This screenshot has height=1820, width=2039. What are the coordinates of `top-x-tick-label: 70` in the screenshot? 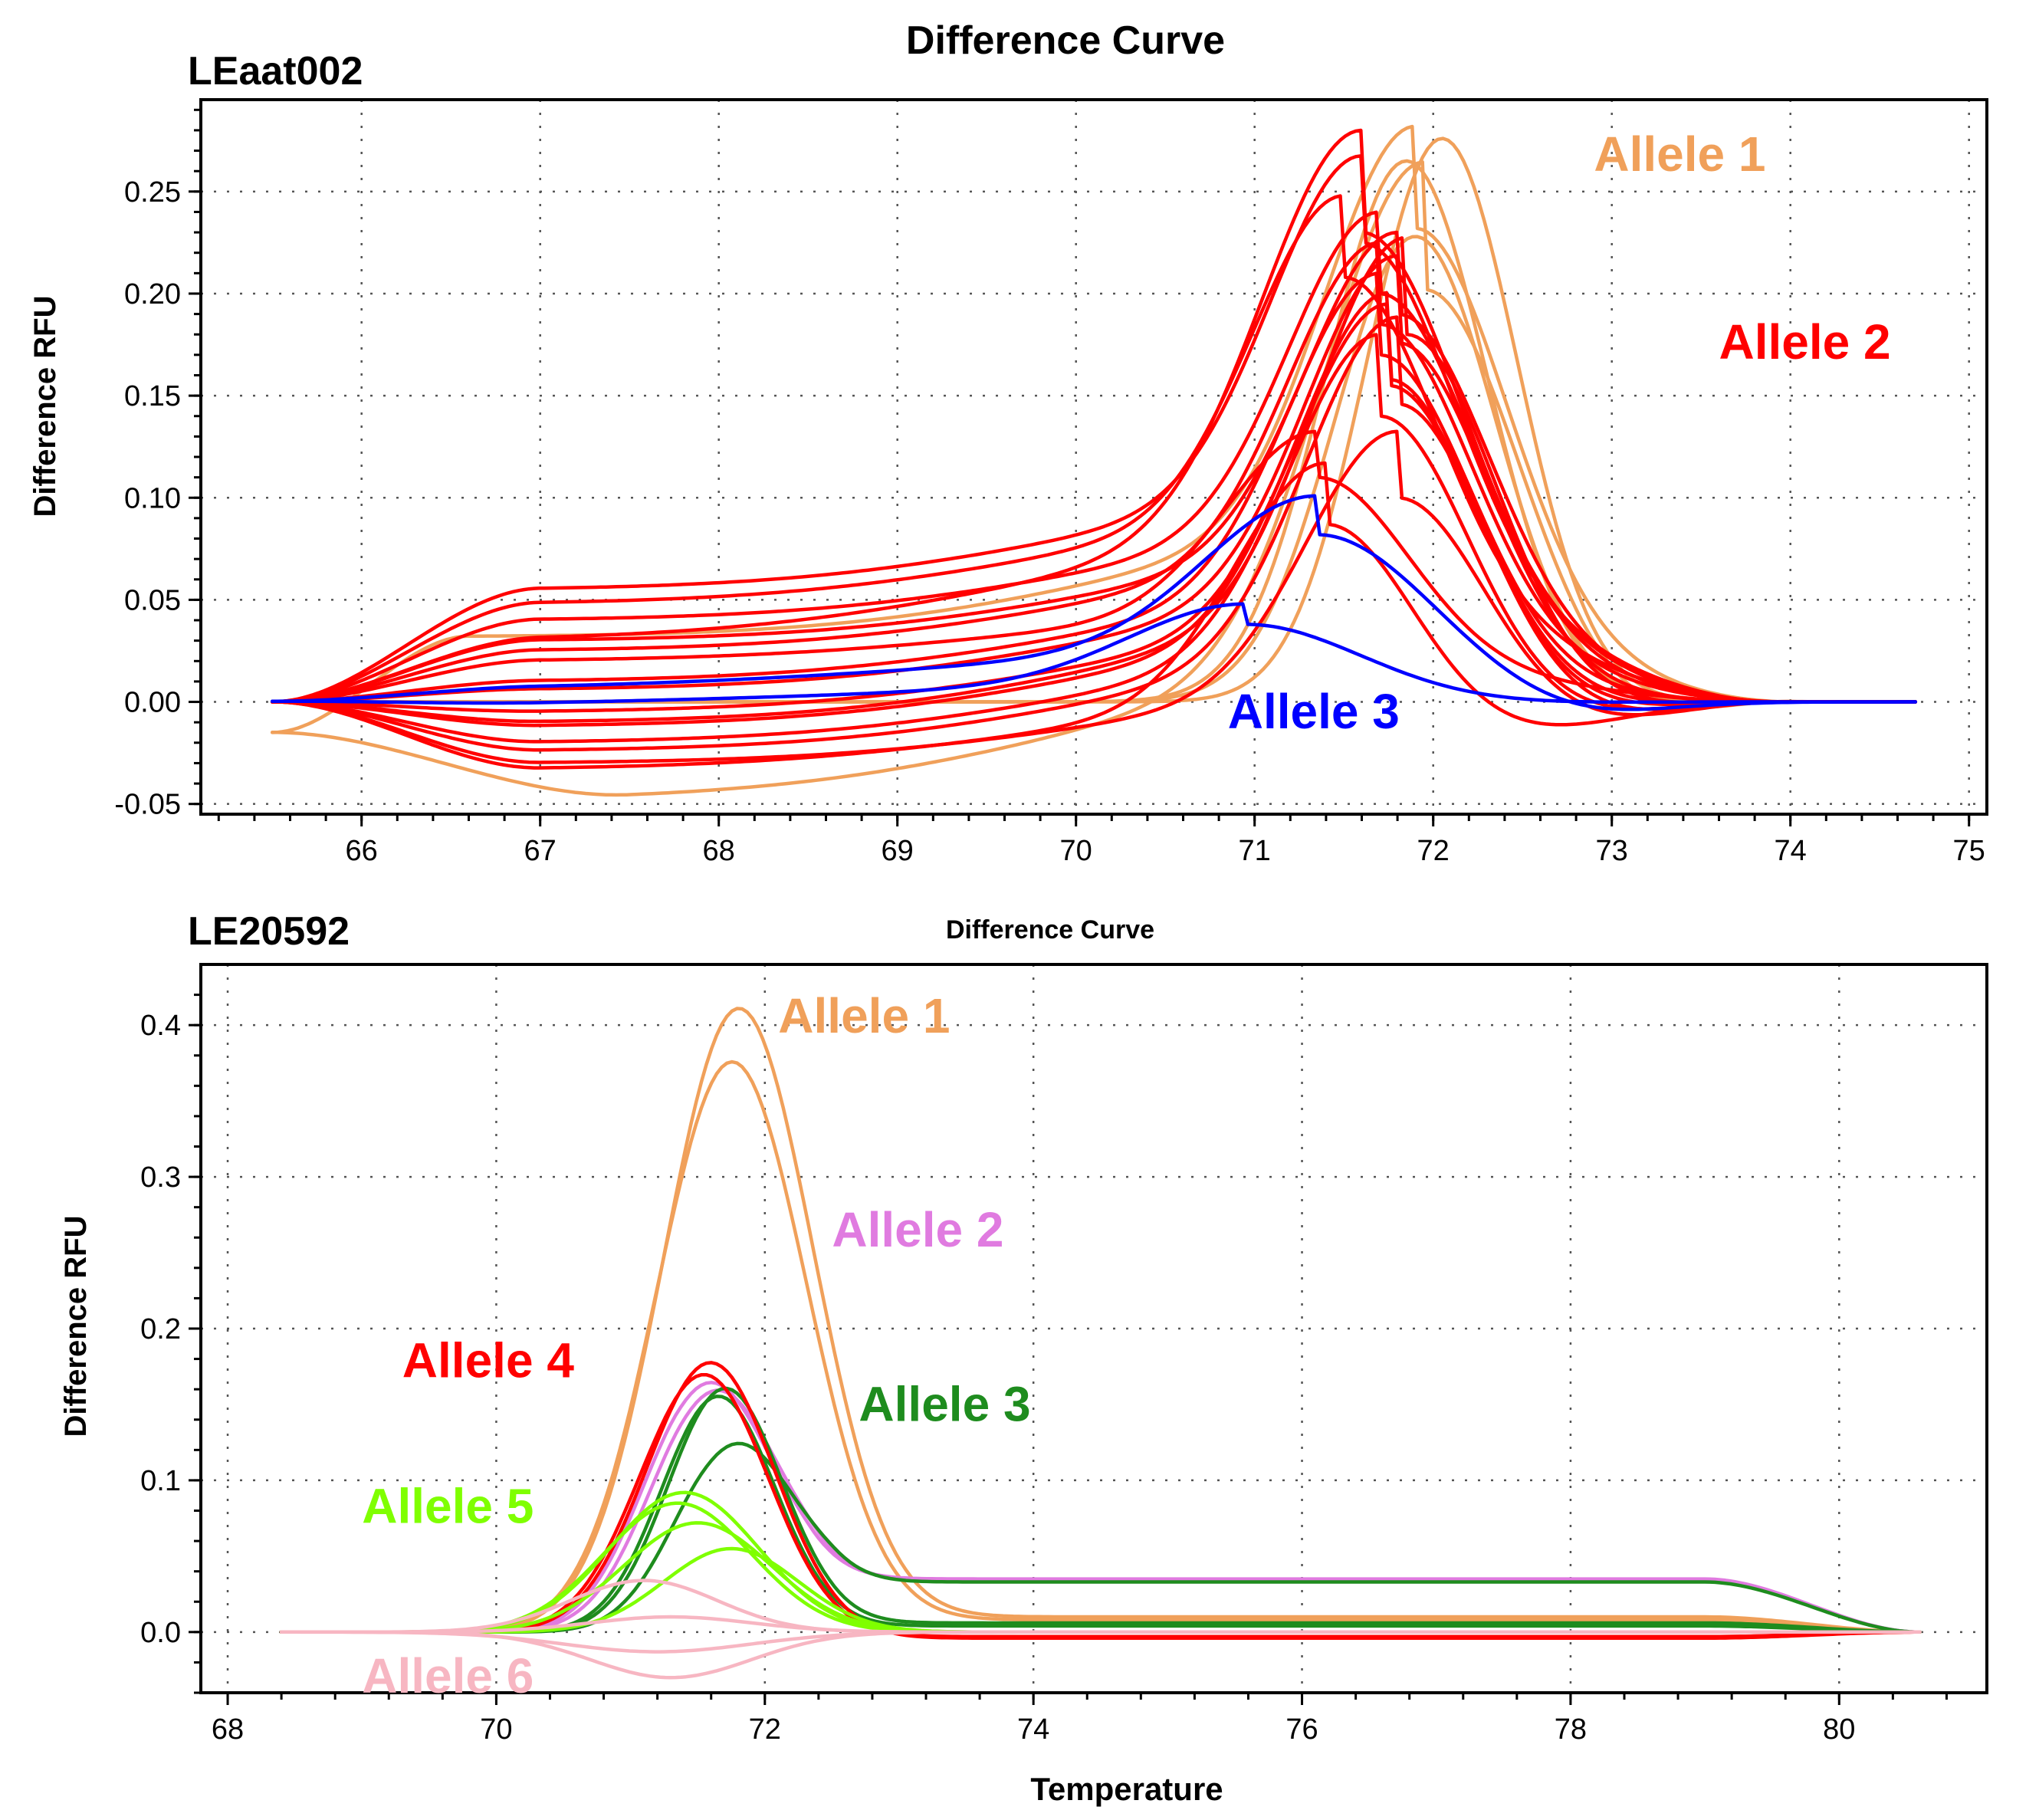 It's located at (1076, 851).